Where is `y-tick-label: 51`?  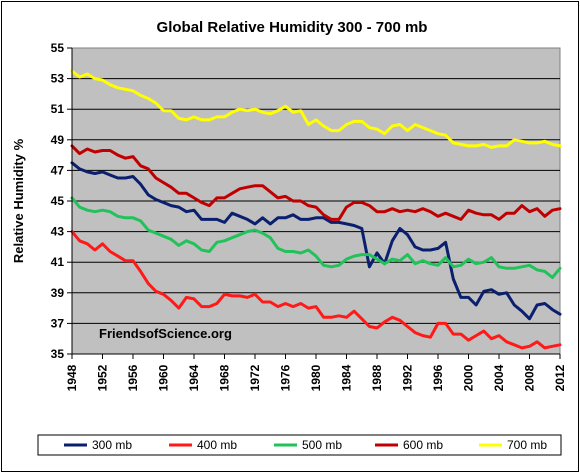 y-tick-label: 51 is located at coordinates (58, 109).